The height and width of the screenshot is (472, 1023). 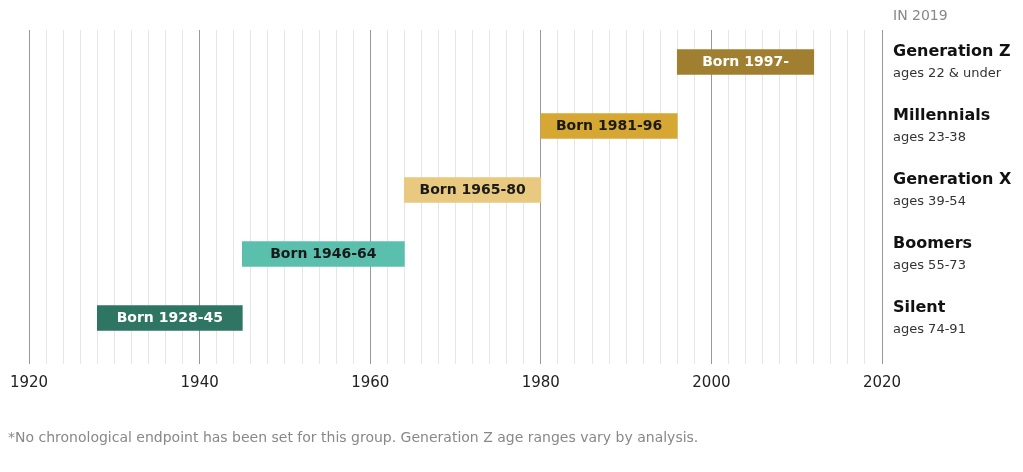 What do you see at coordinates (952, 61) in the screenshot?
I see `y-tick-label: Generation Z ages 22 & under` at bounding box center [952, 61].